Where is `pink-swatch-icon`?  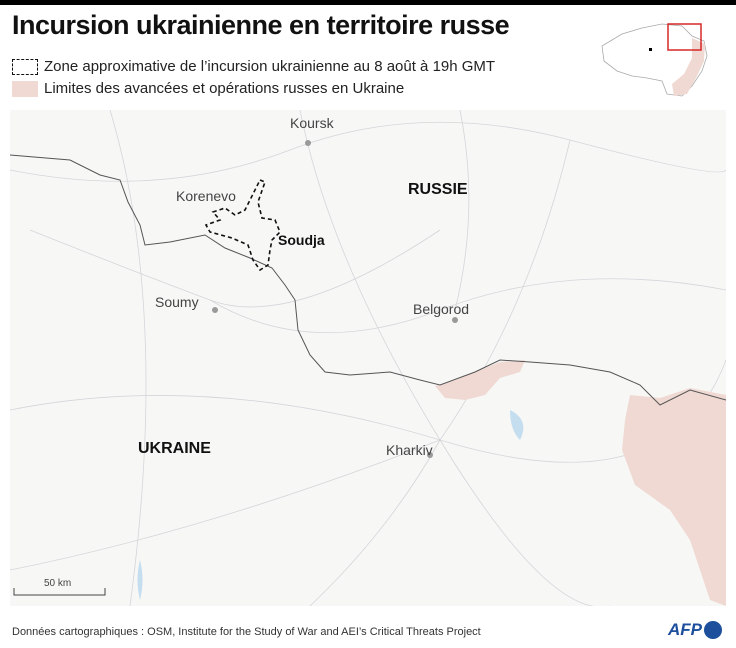
pink-swatch-icon is located at coordinates (25, 88).